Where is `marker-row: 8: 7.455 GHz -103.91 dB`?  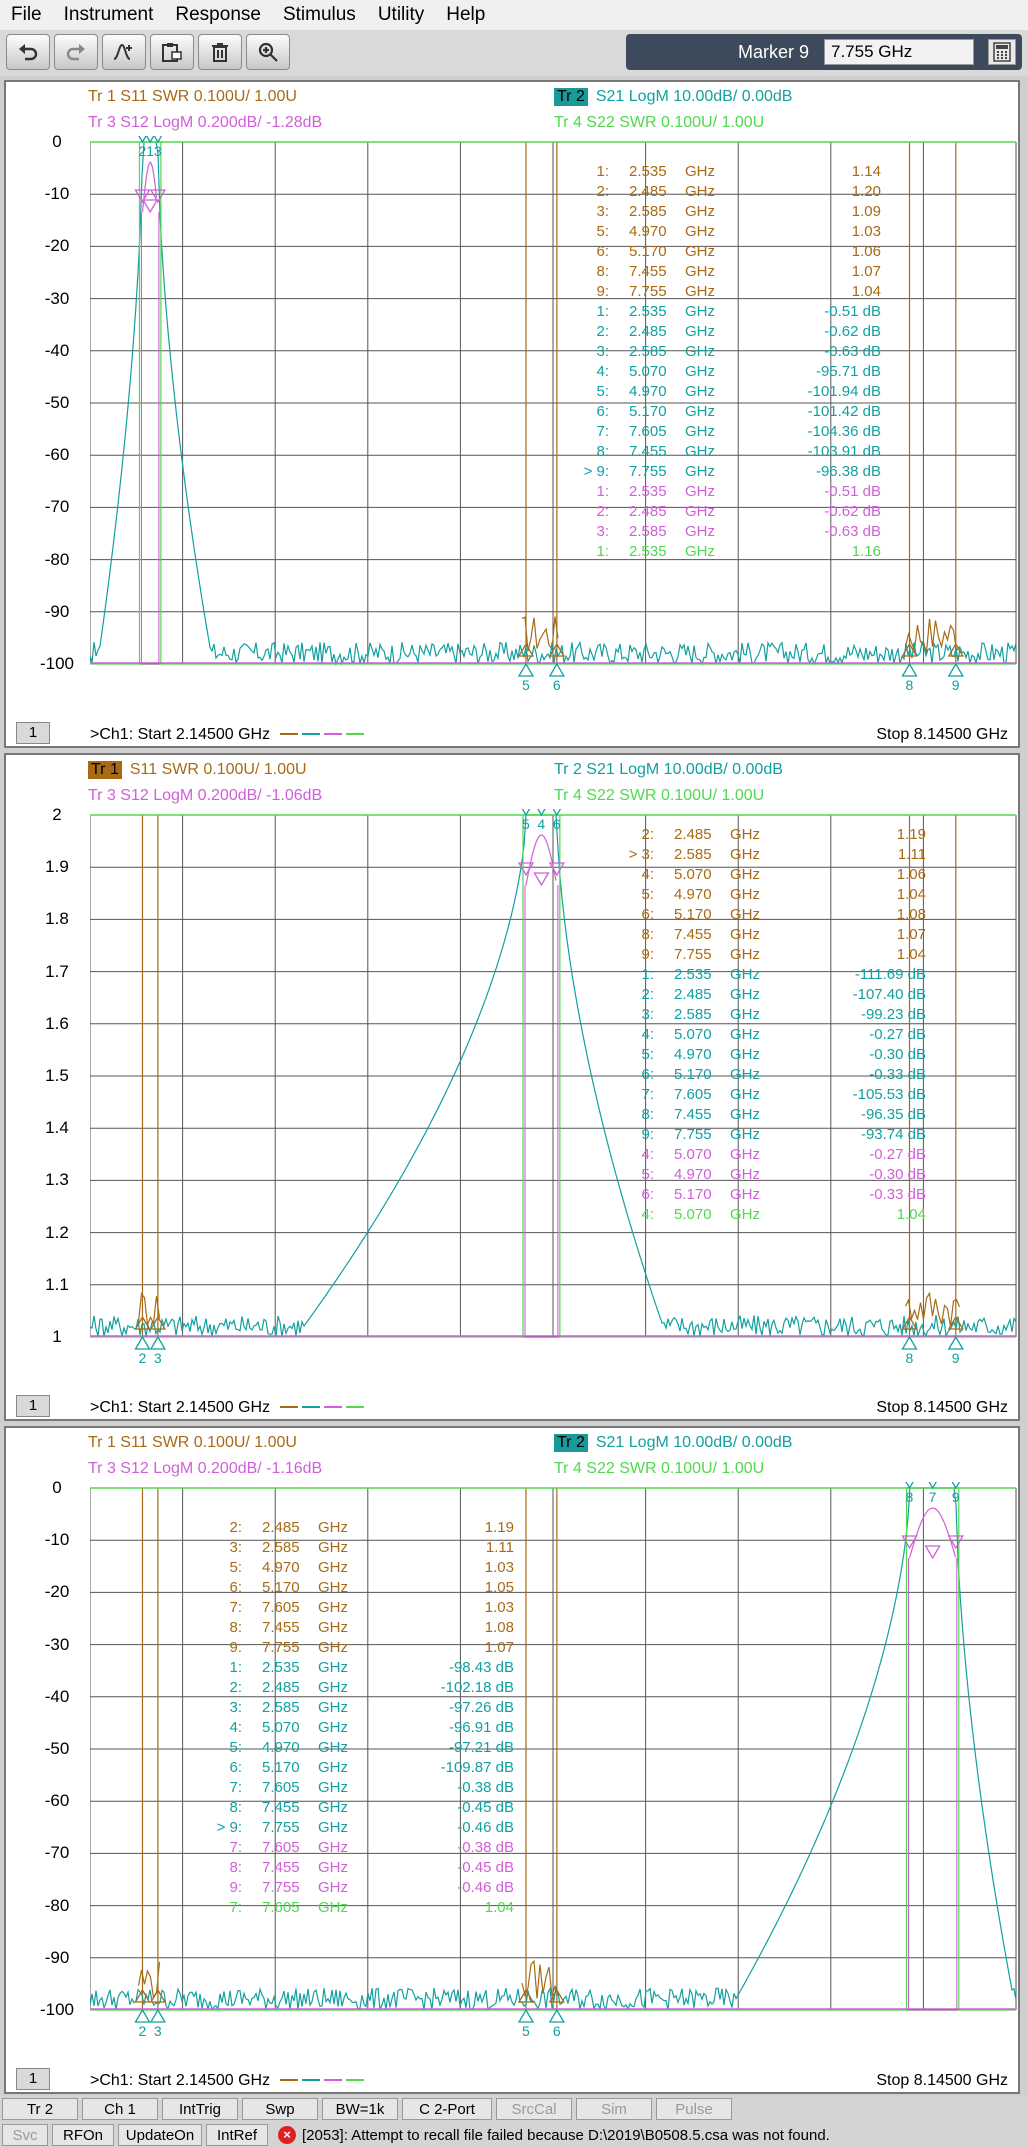 marker-row: 8: 7.455 GHz -103.91 dB is located at coordinates (746, 452).